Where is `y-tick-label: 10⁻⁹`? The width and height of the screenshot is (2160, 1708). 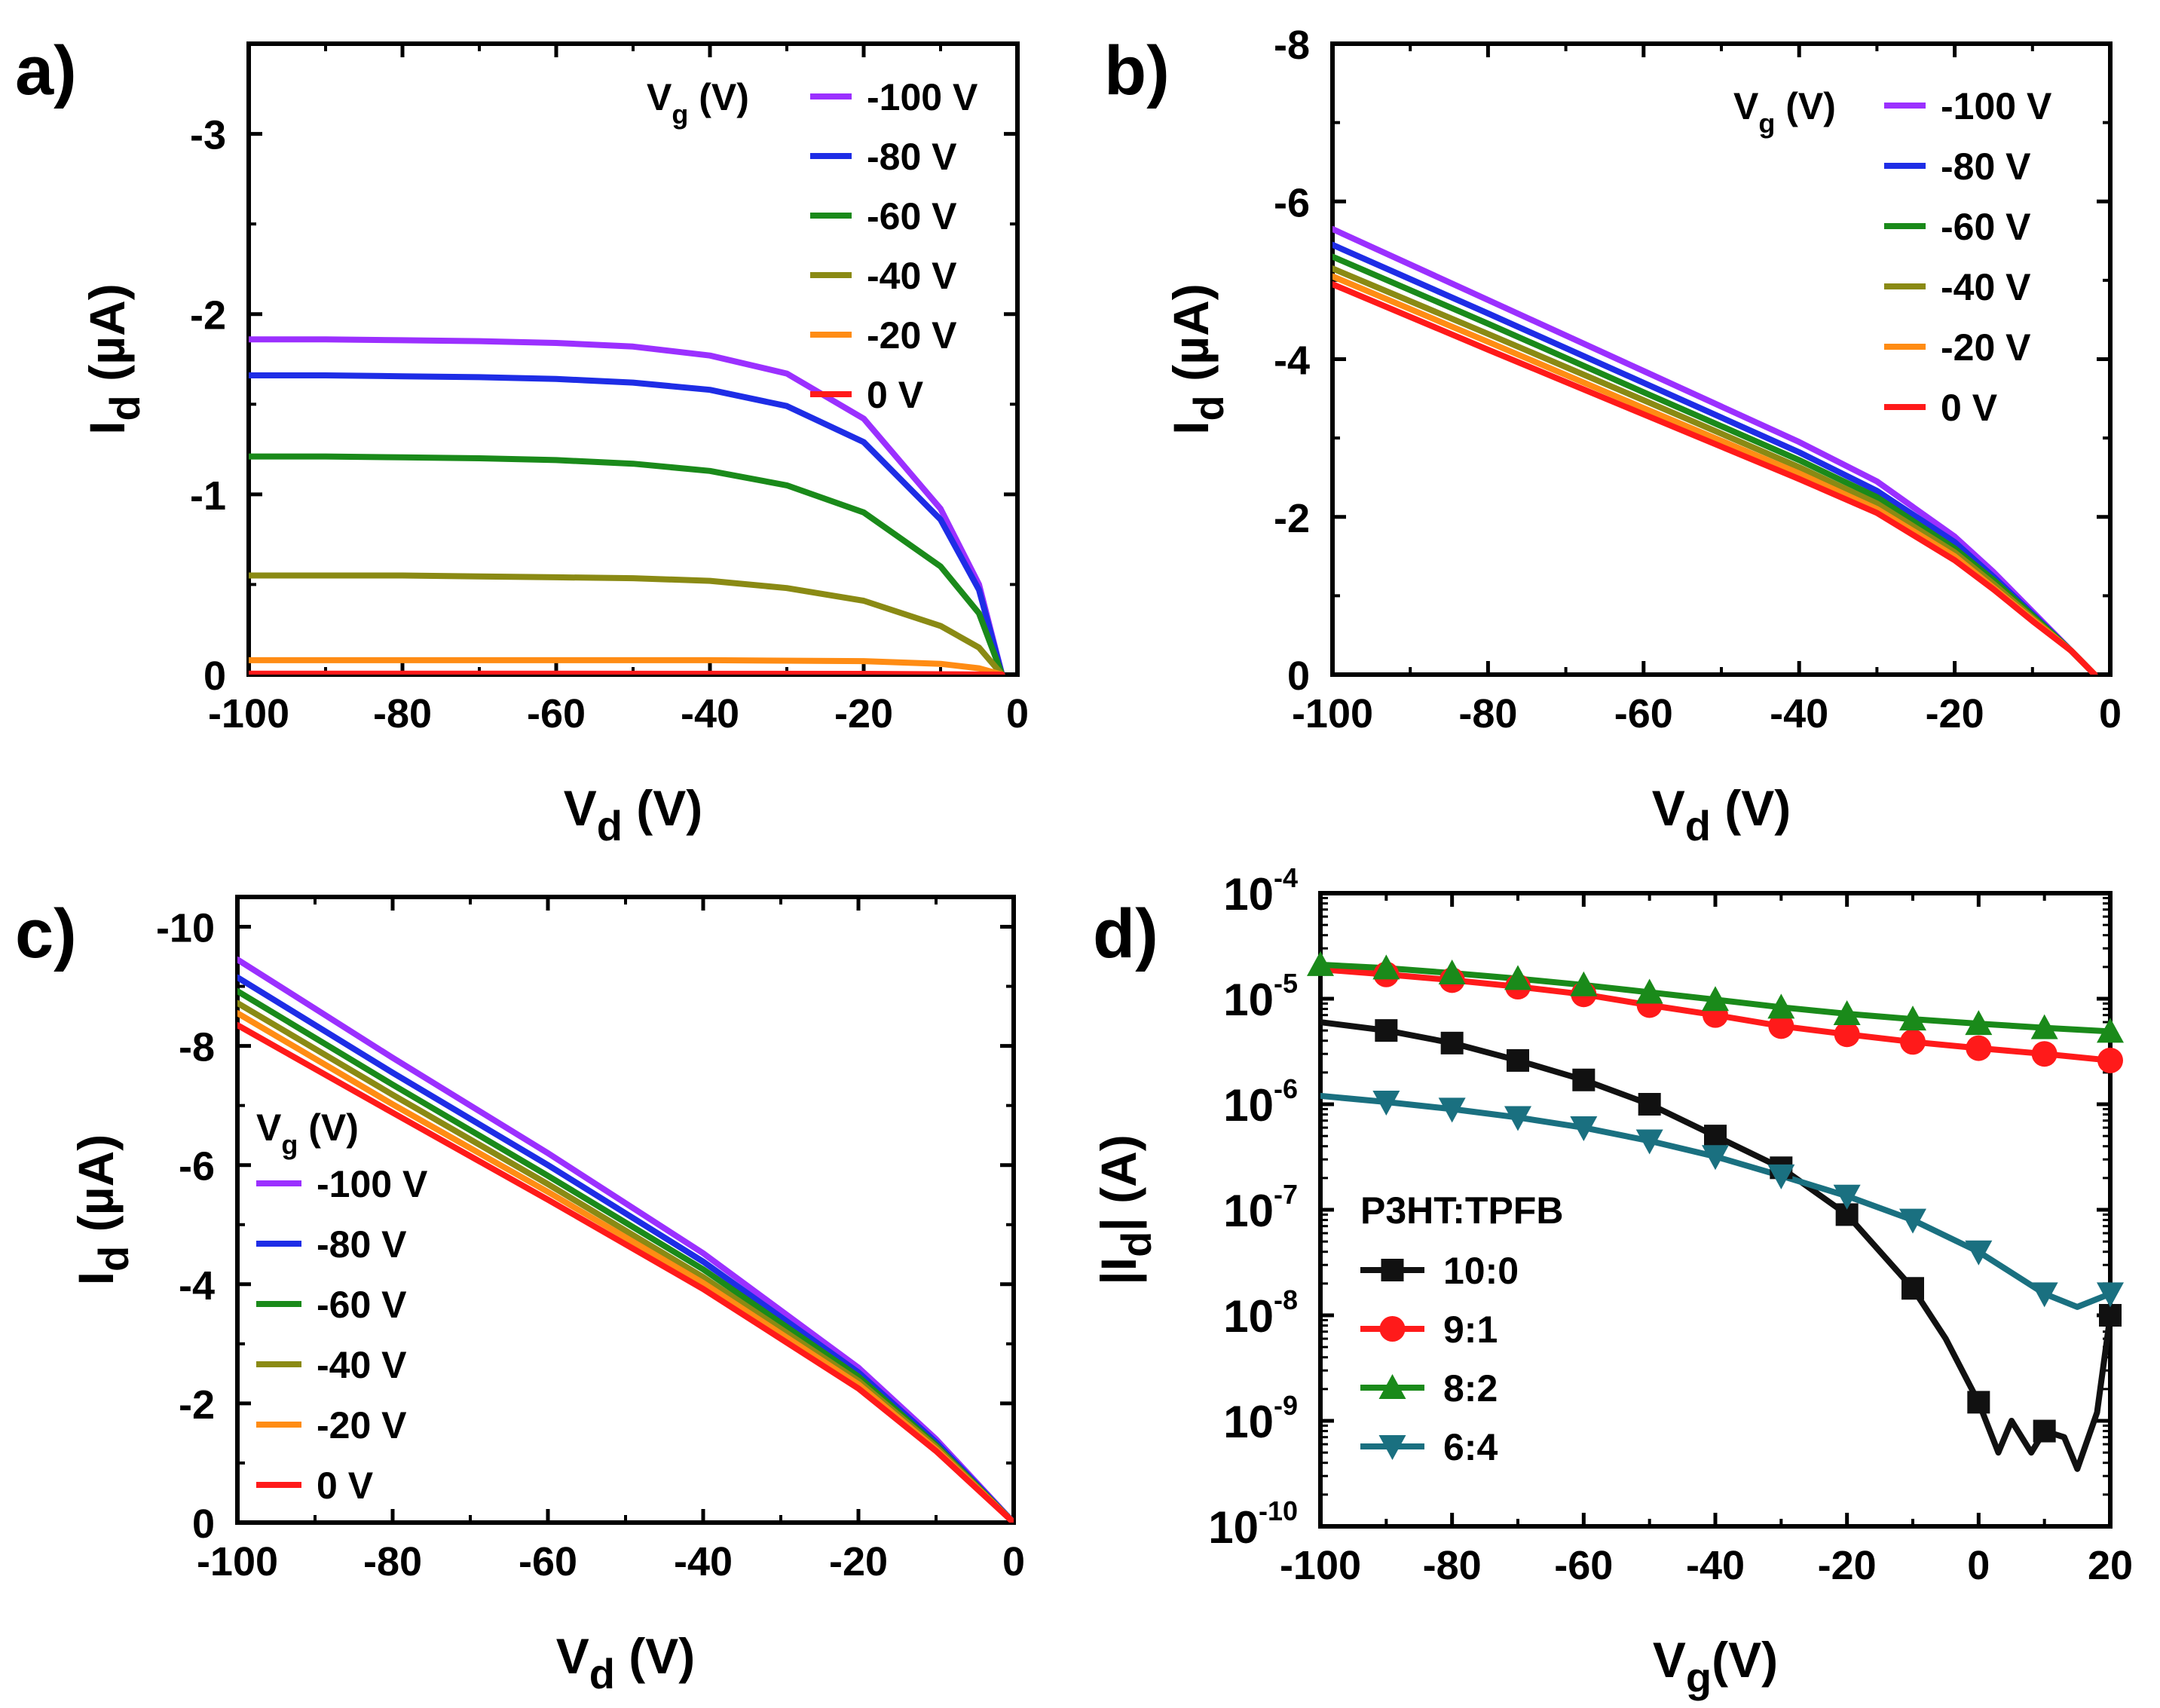
y-tick-label: 10⁻⁹ is located at coordinates (1260, 1419).